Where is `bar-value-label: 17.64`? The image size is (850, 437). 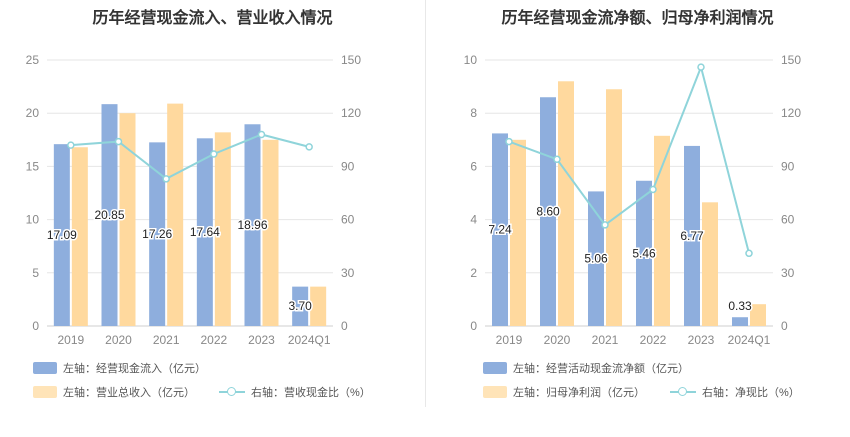 bar-value-label: 17.64 is located at coordinates (205, 232).